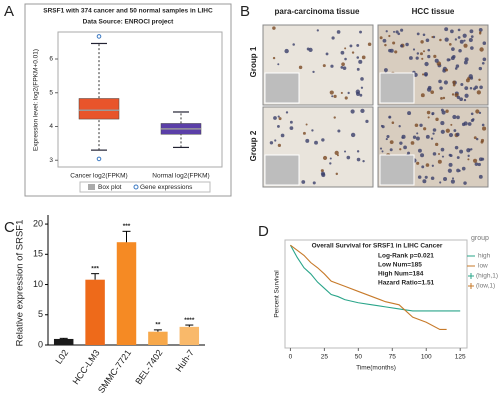 This screenshot has width=500, height=393. Describe the element at coordinates (158, 325) in the screenshot. I see `significance: **` at that location.